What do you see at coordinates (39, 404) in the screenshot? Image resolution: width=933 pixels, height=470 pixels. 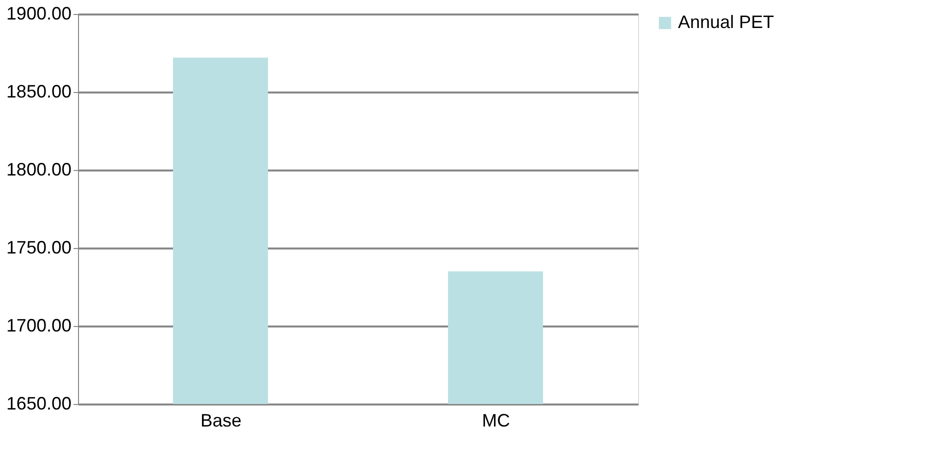 I see `y-tick-label: 1650.00` at bounding box center [39, 404].